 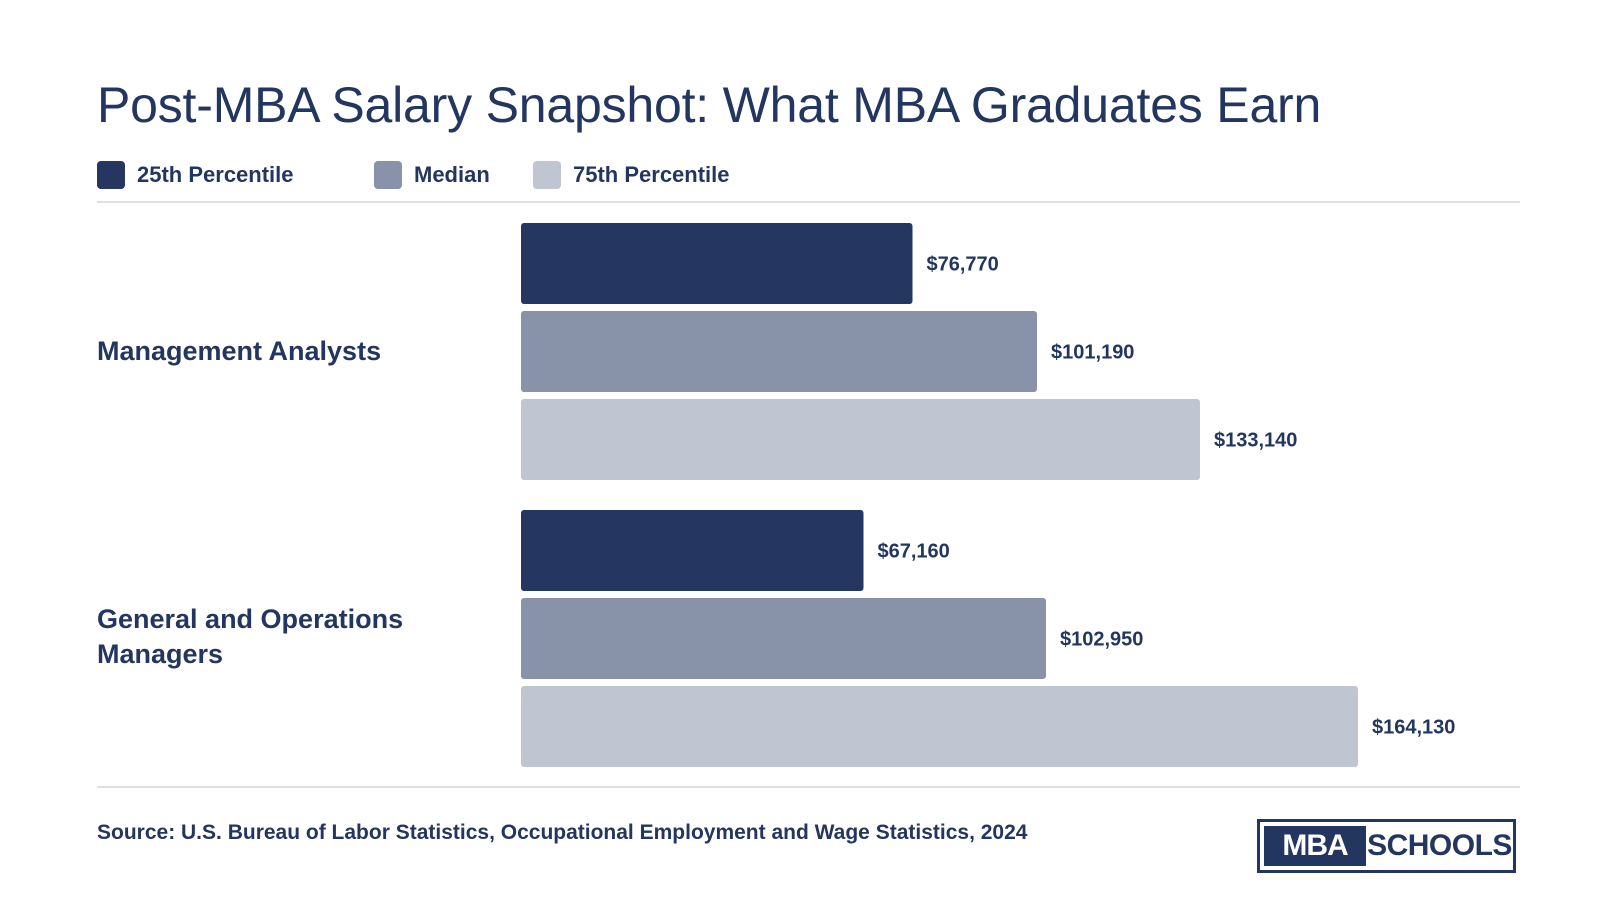 I want to click on legend-item-75th-percentile: 75th Percentile, so click(x=631, y=175).